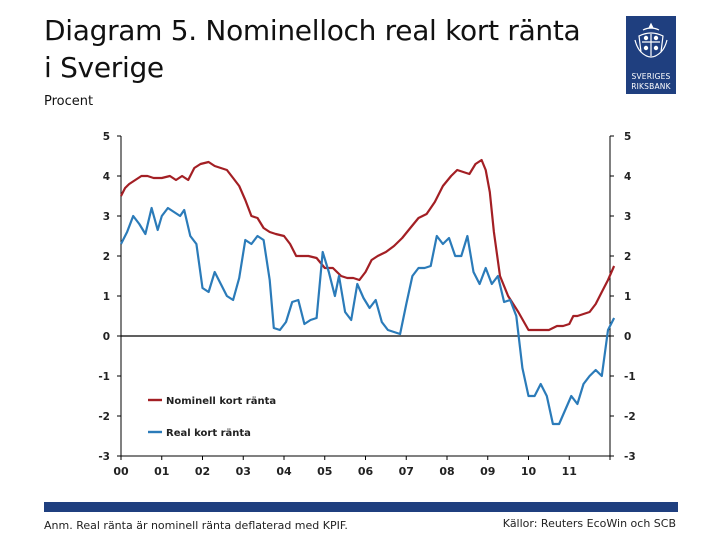  Describe the element at coordinates (627, 177) in the screenshot. I see `y-tick-label-right: 4` at that location.